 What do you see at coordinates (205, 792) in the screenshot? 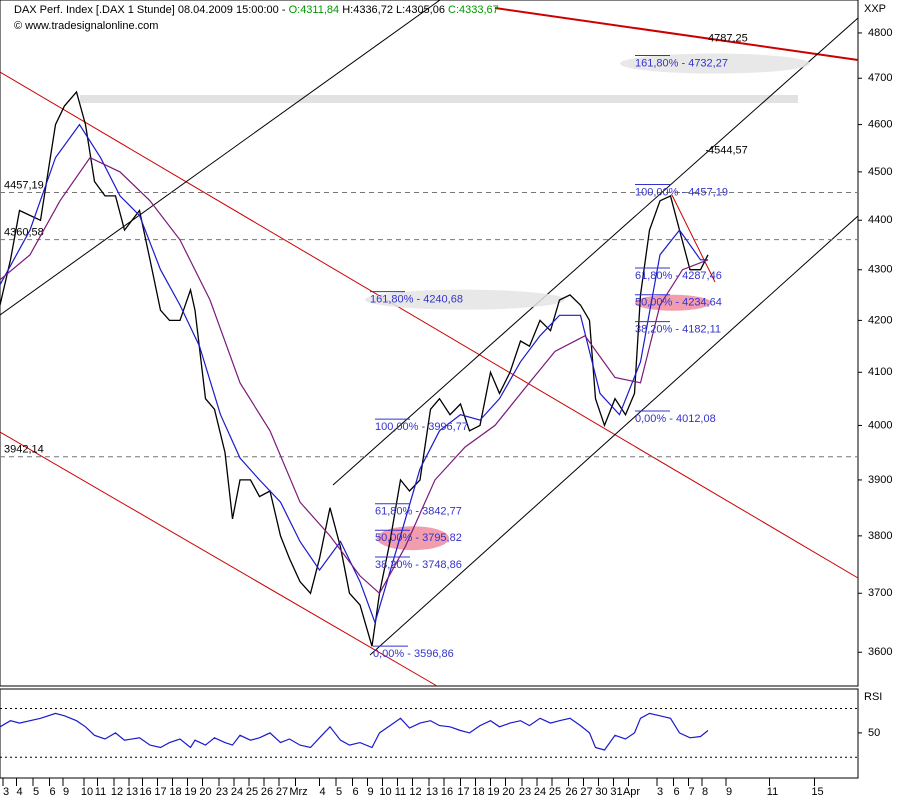
I see `x-tick-label: 20` at bounding box center [205, 792].